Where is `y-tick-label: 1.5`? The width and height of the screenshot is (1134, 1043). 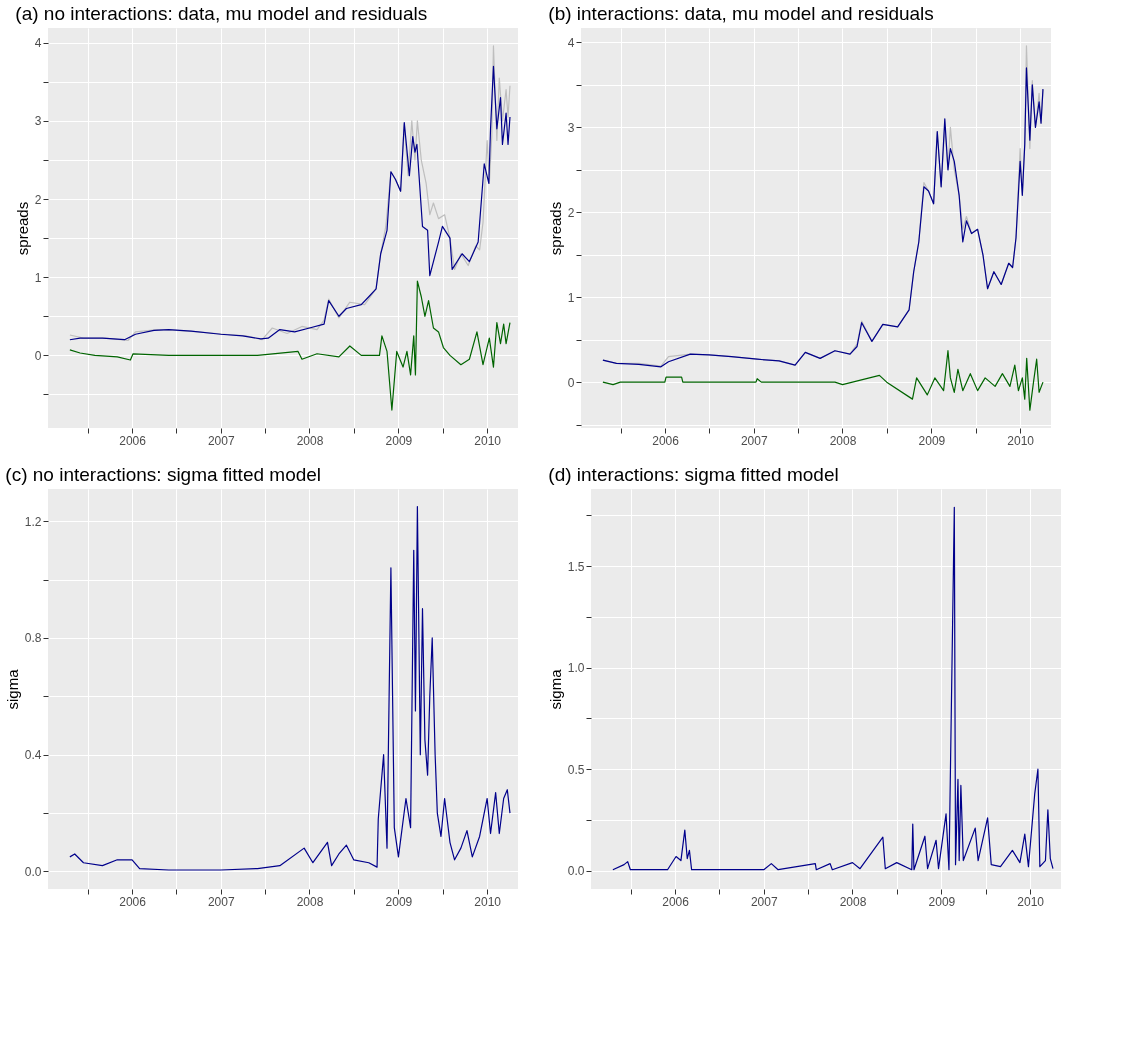 y-tick-label: 1.5 is located at coordinates (576, 566).